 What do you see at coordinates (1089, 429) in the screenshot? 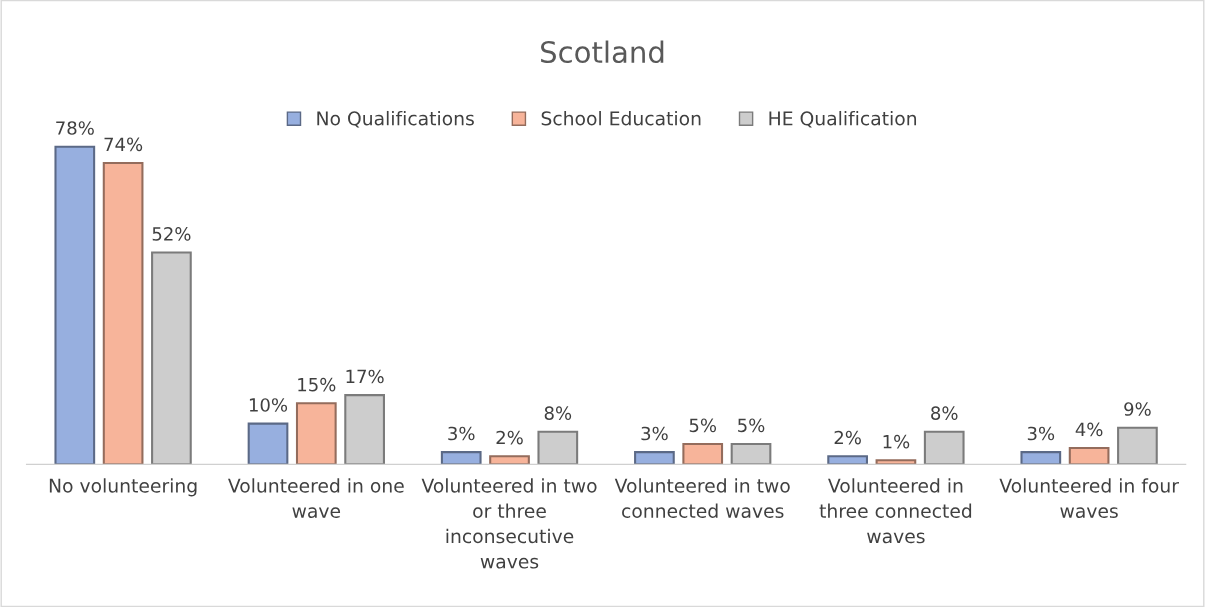
I see `data-label: 4%` at bounding box center [1089, 429].